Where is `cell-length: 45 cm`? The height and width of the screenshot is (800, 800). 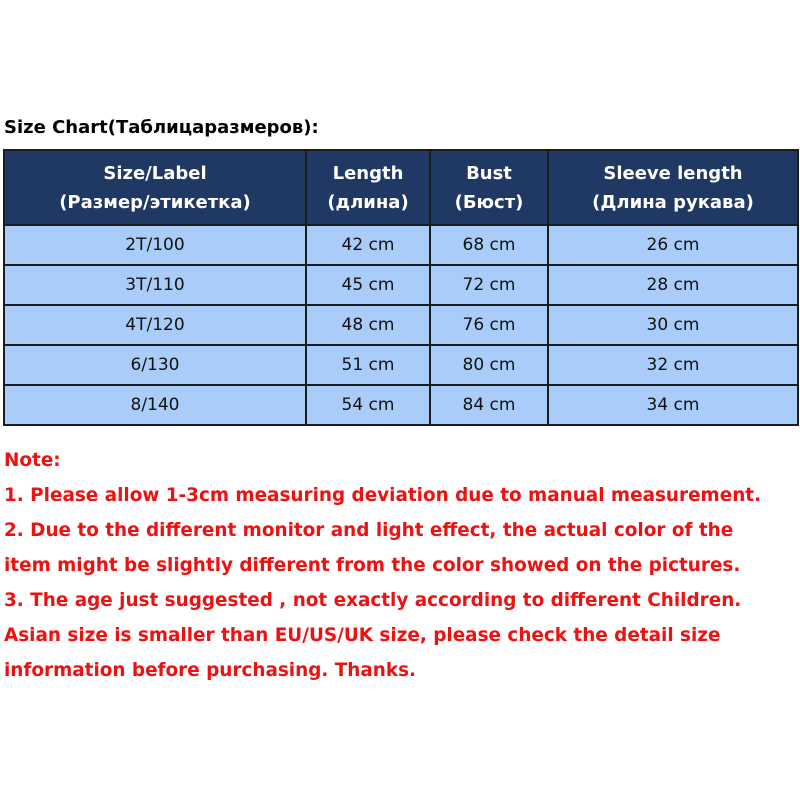
cell-length: 45 cm is located at coordinates (368, 285).